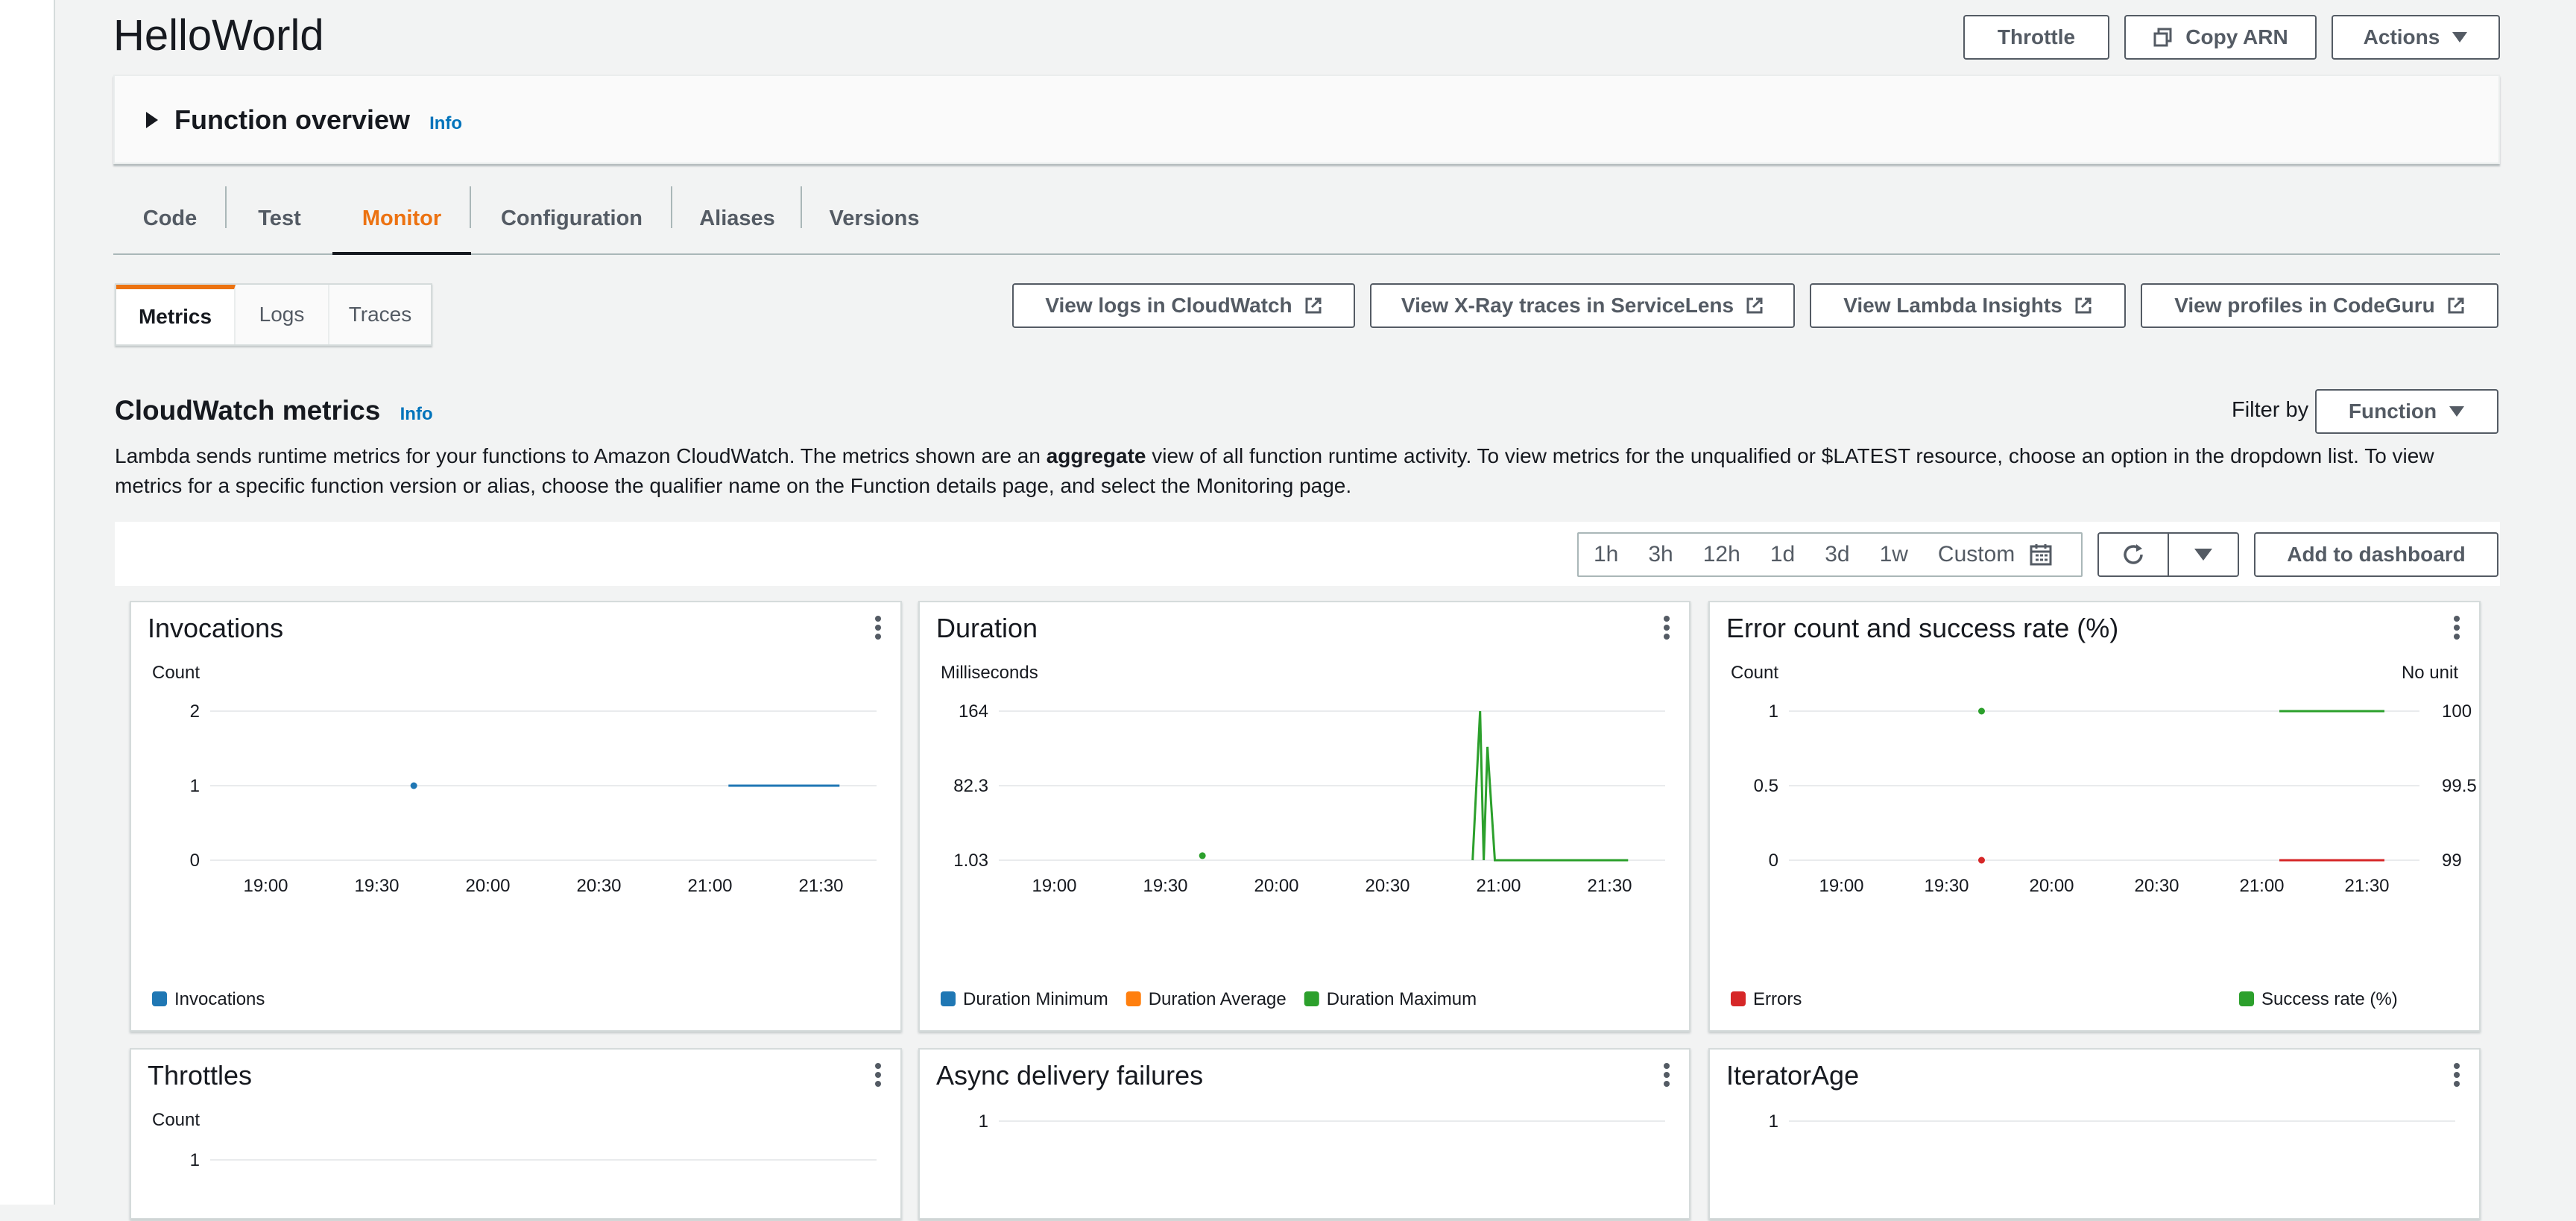 The image size is (2576, 1221). I want to click on monitor-subtabs: Metrics Logs Traces, so click(274, 314).